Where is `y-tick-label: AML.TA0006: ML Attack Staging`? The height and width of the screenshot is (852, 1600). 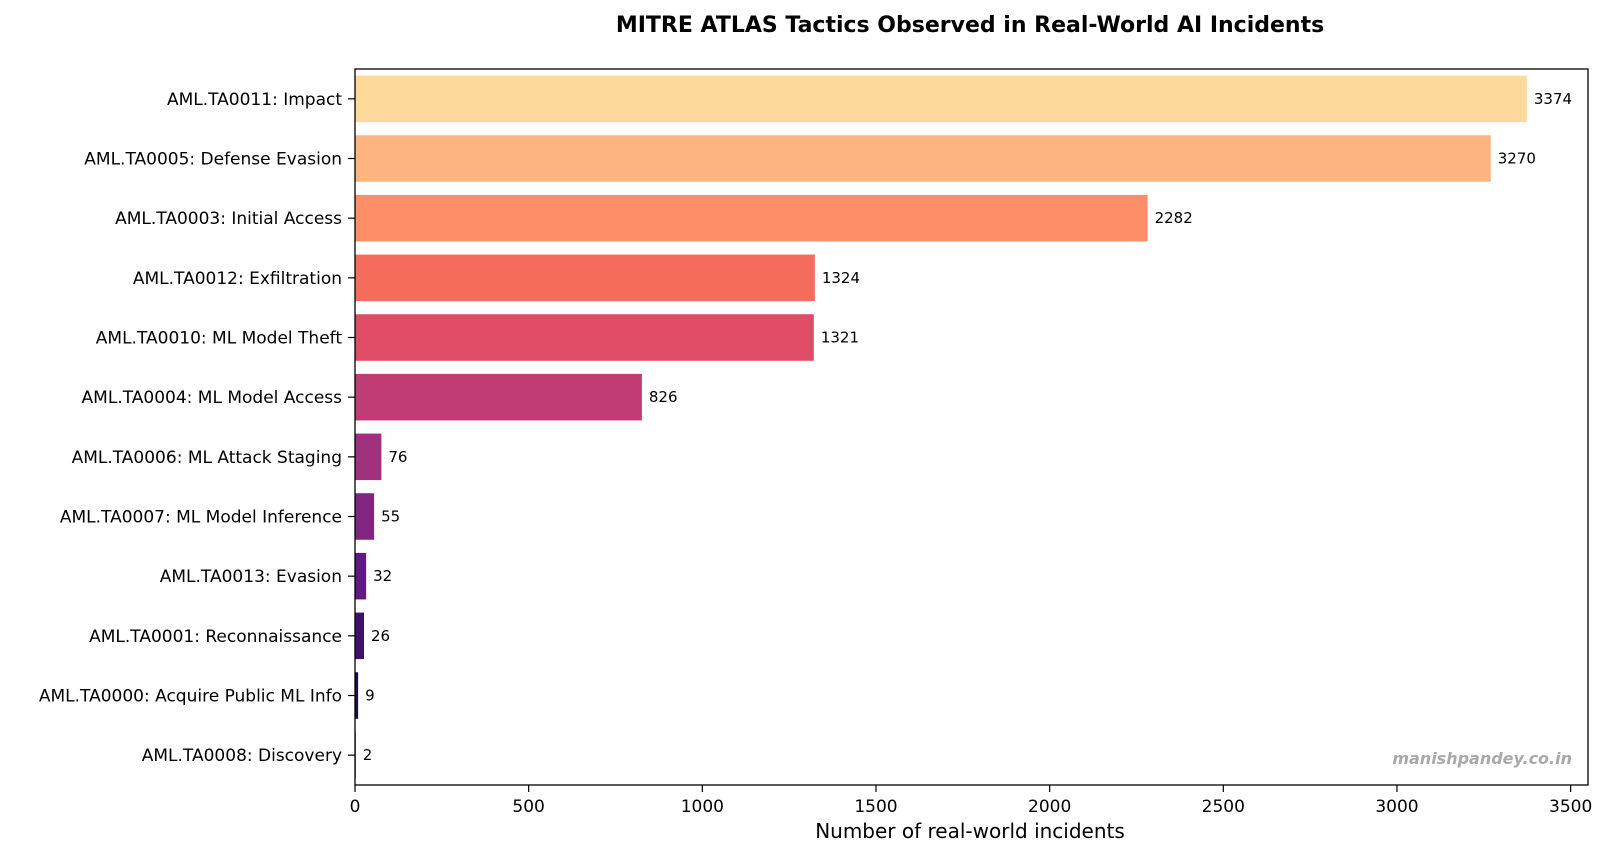 y-tick-label: AML.TA0006: ML Attack Staging is located at coordinates (207, 458).